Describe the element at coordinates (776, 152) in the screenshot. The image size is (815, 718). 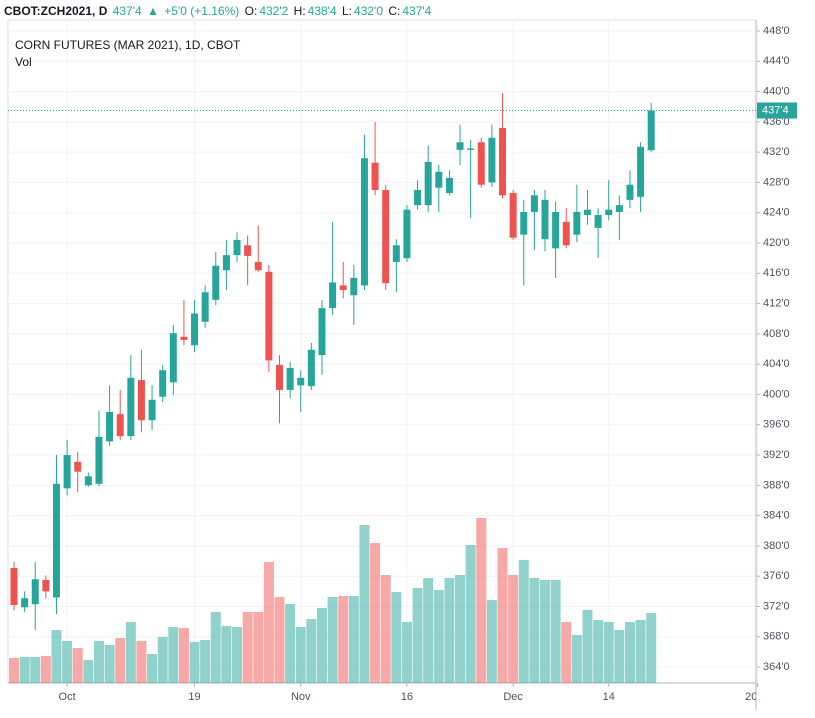
I see `y-tick-label: 432'0` at that location.